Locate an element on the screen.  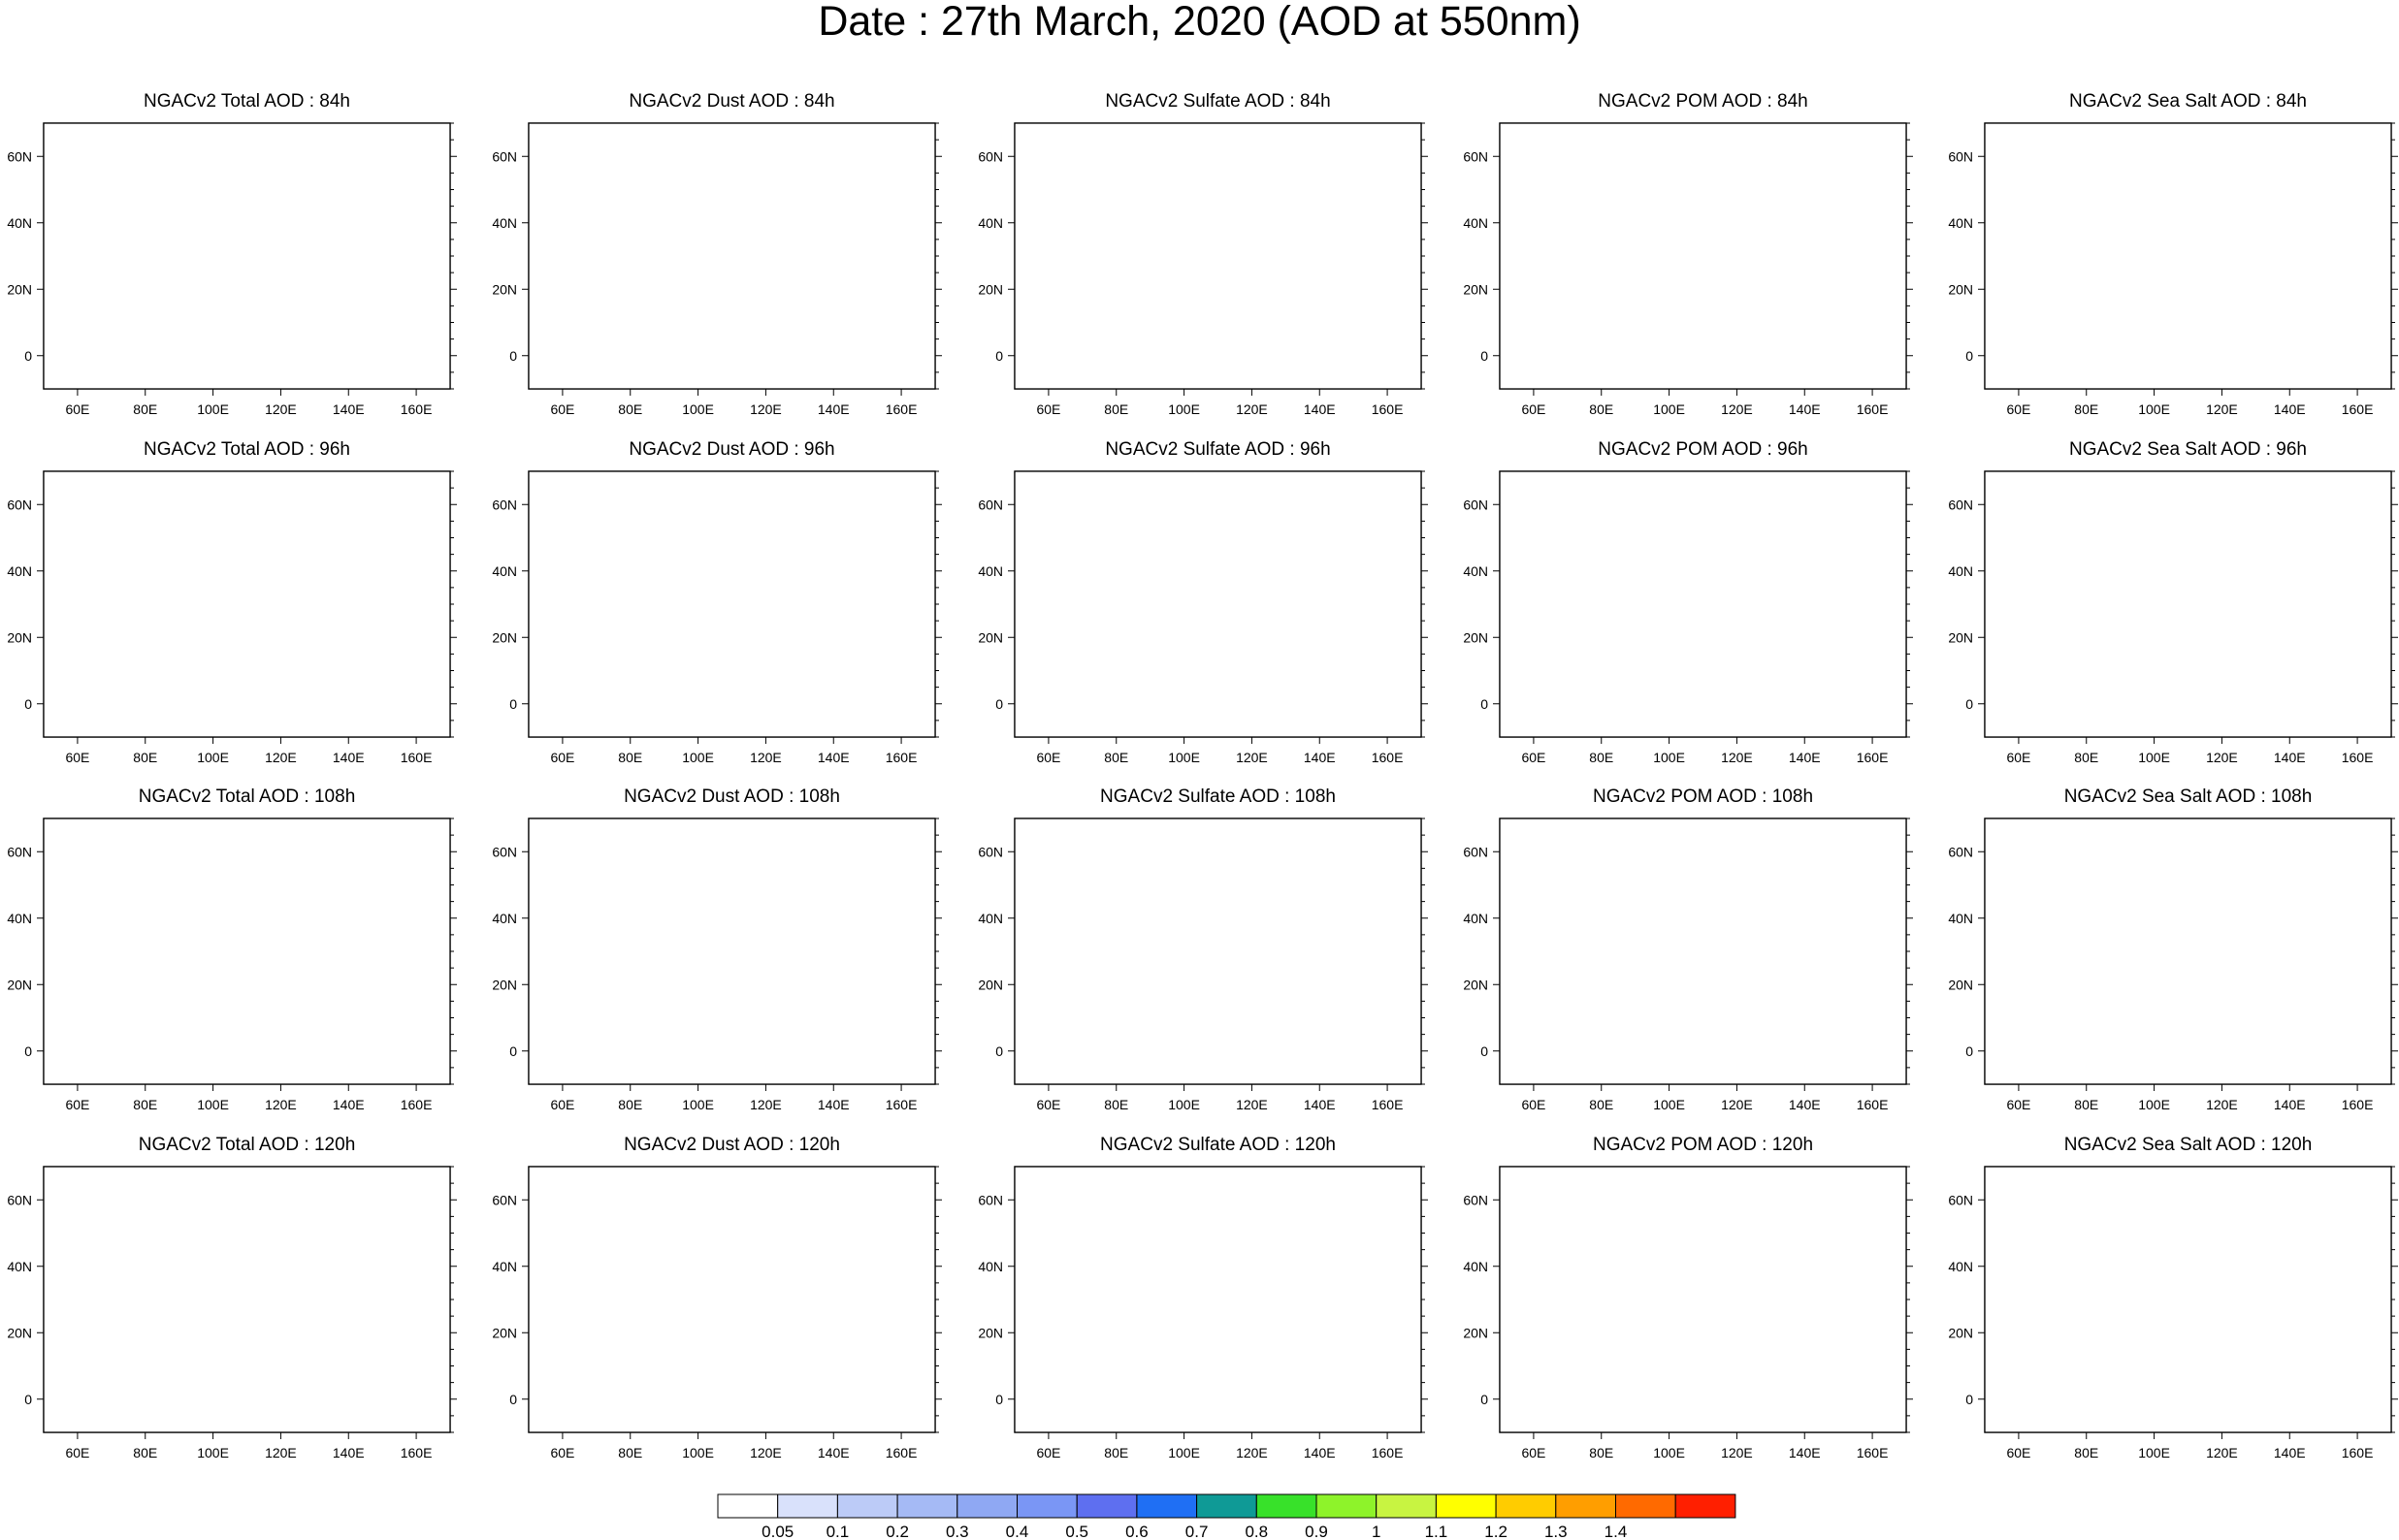
panel-title: NGACv2 Sulfate AOD : 96h is located at coordinates (1218, 449).